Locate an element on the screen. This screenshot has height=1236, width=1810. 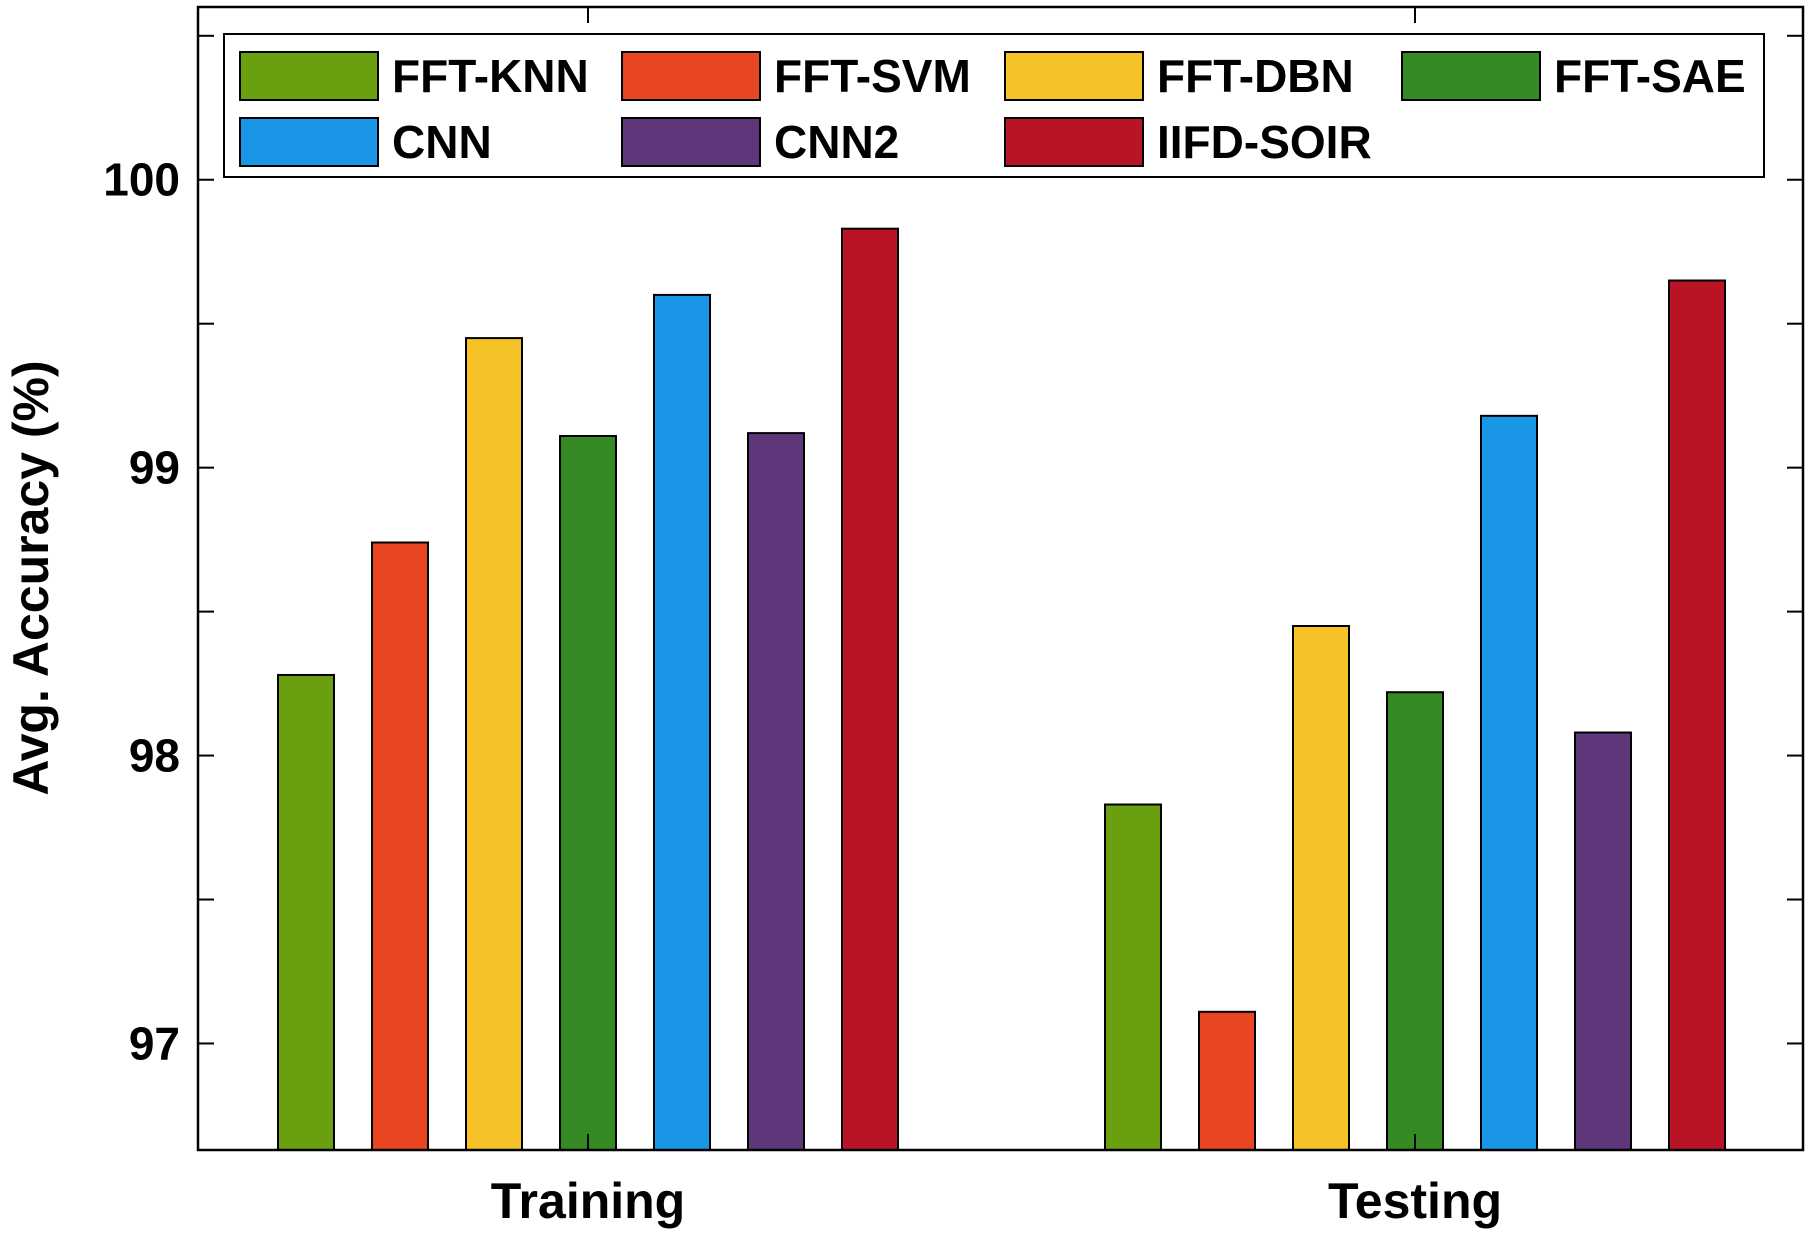
legend-swatch-cnn2 is located at coordinates (691, 142).